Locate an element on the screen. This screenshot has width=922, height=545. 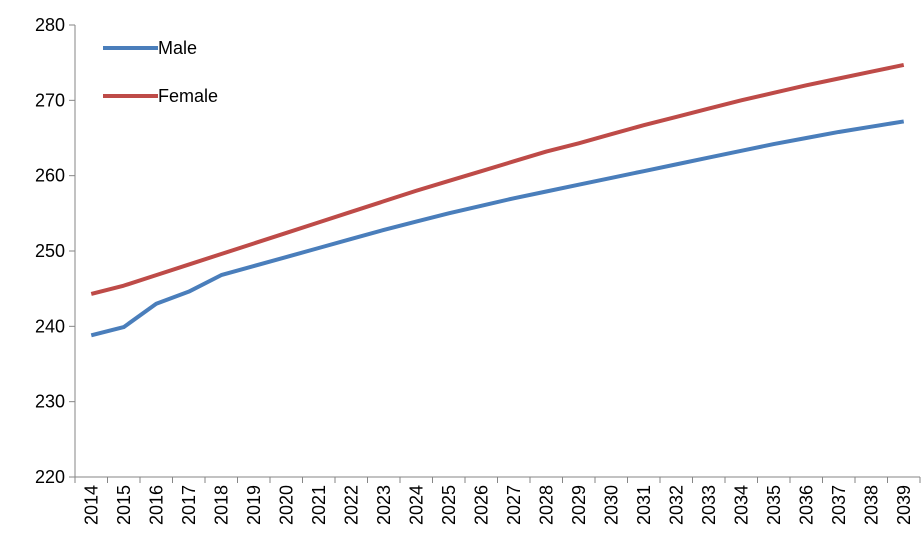
x-tick-label: 2028 is located at coordinates (546, 505).